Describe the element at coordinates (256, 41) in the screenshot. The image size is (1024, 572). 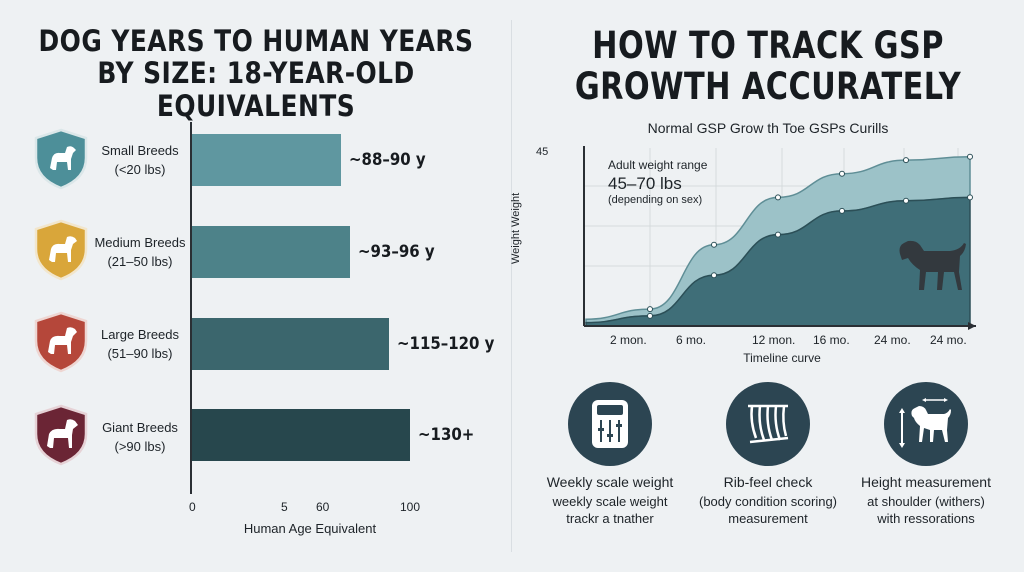
I see `left-title-line1: DOG YEARS TO HUMAN YEARS` at that location.